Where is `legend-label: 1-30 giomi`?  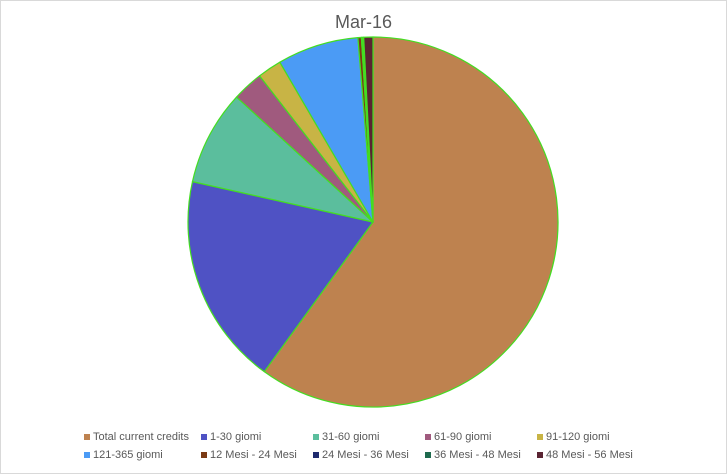 legend-label: 1-30 giomi is located at coordinates (236, 437).